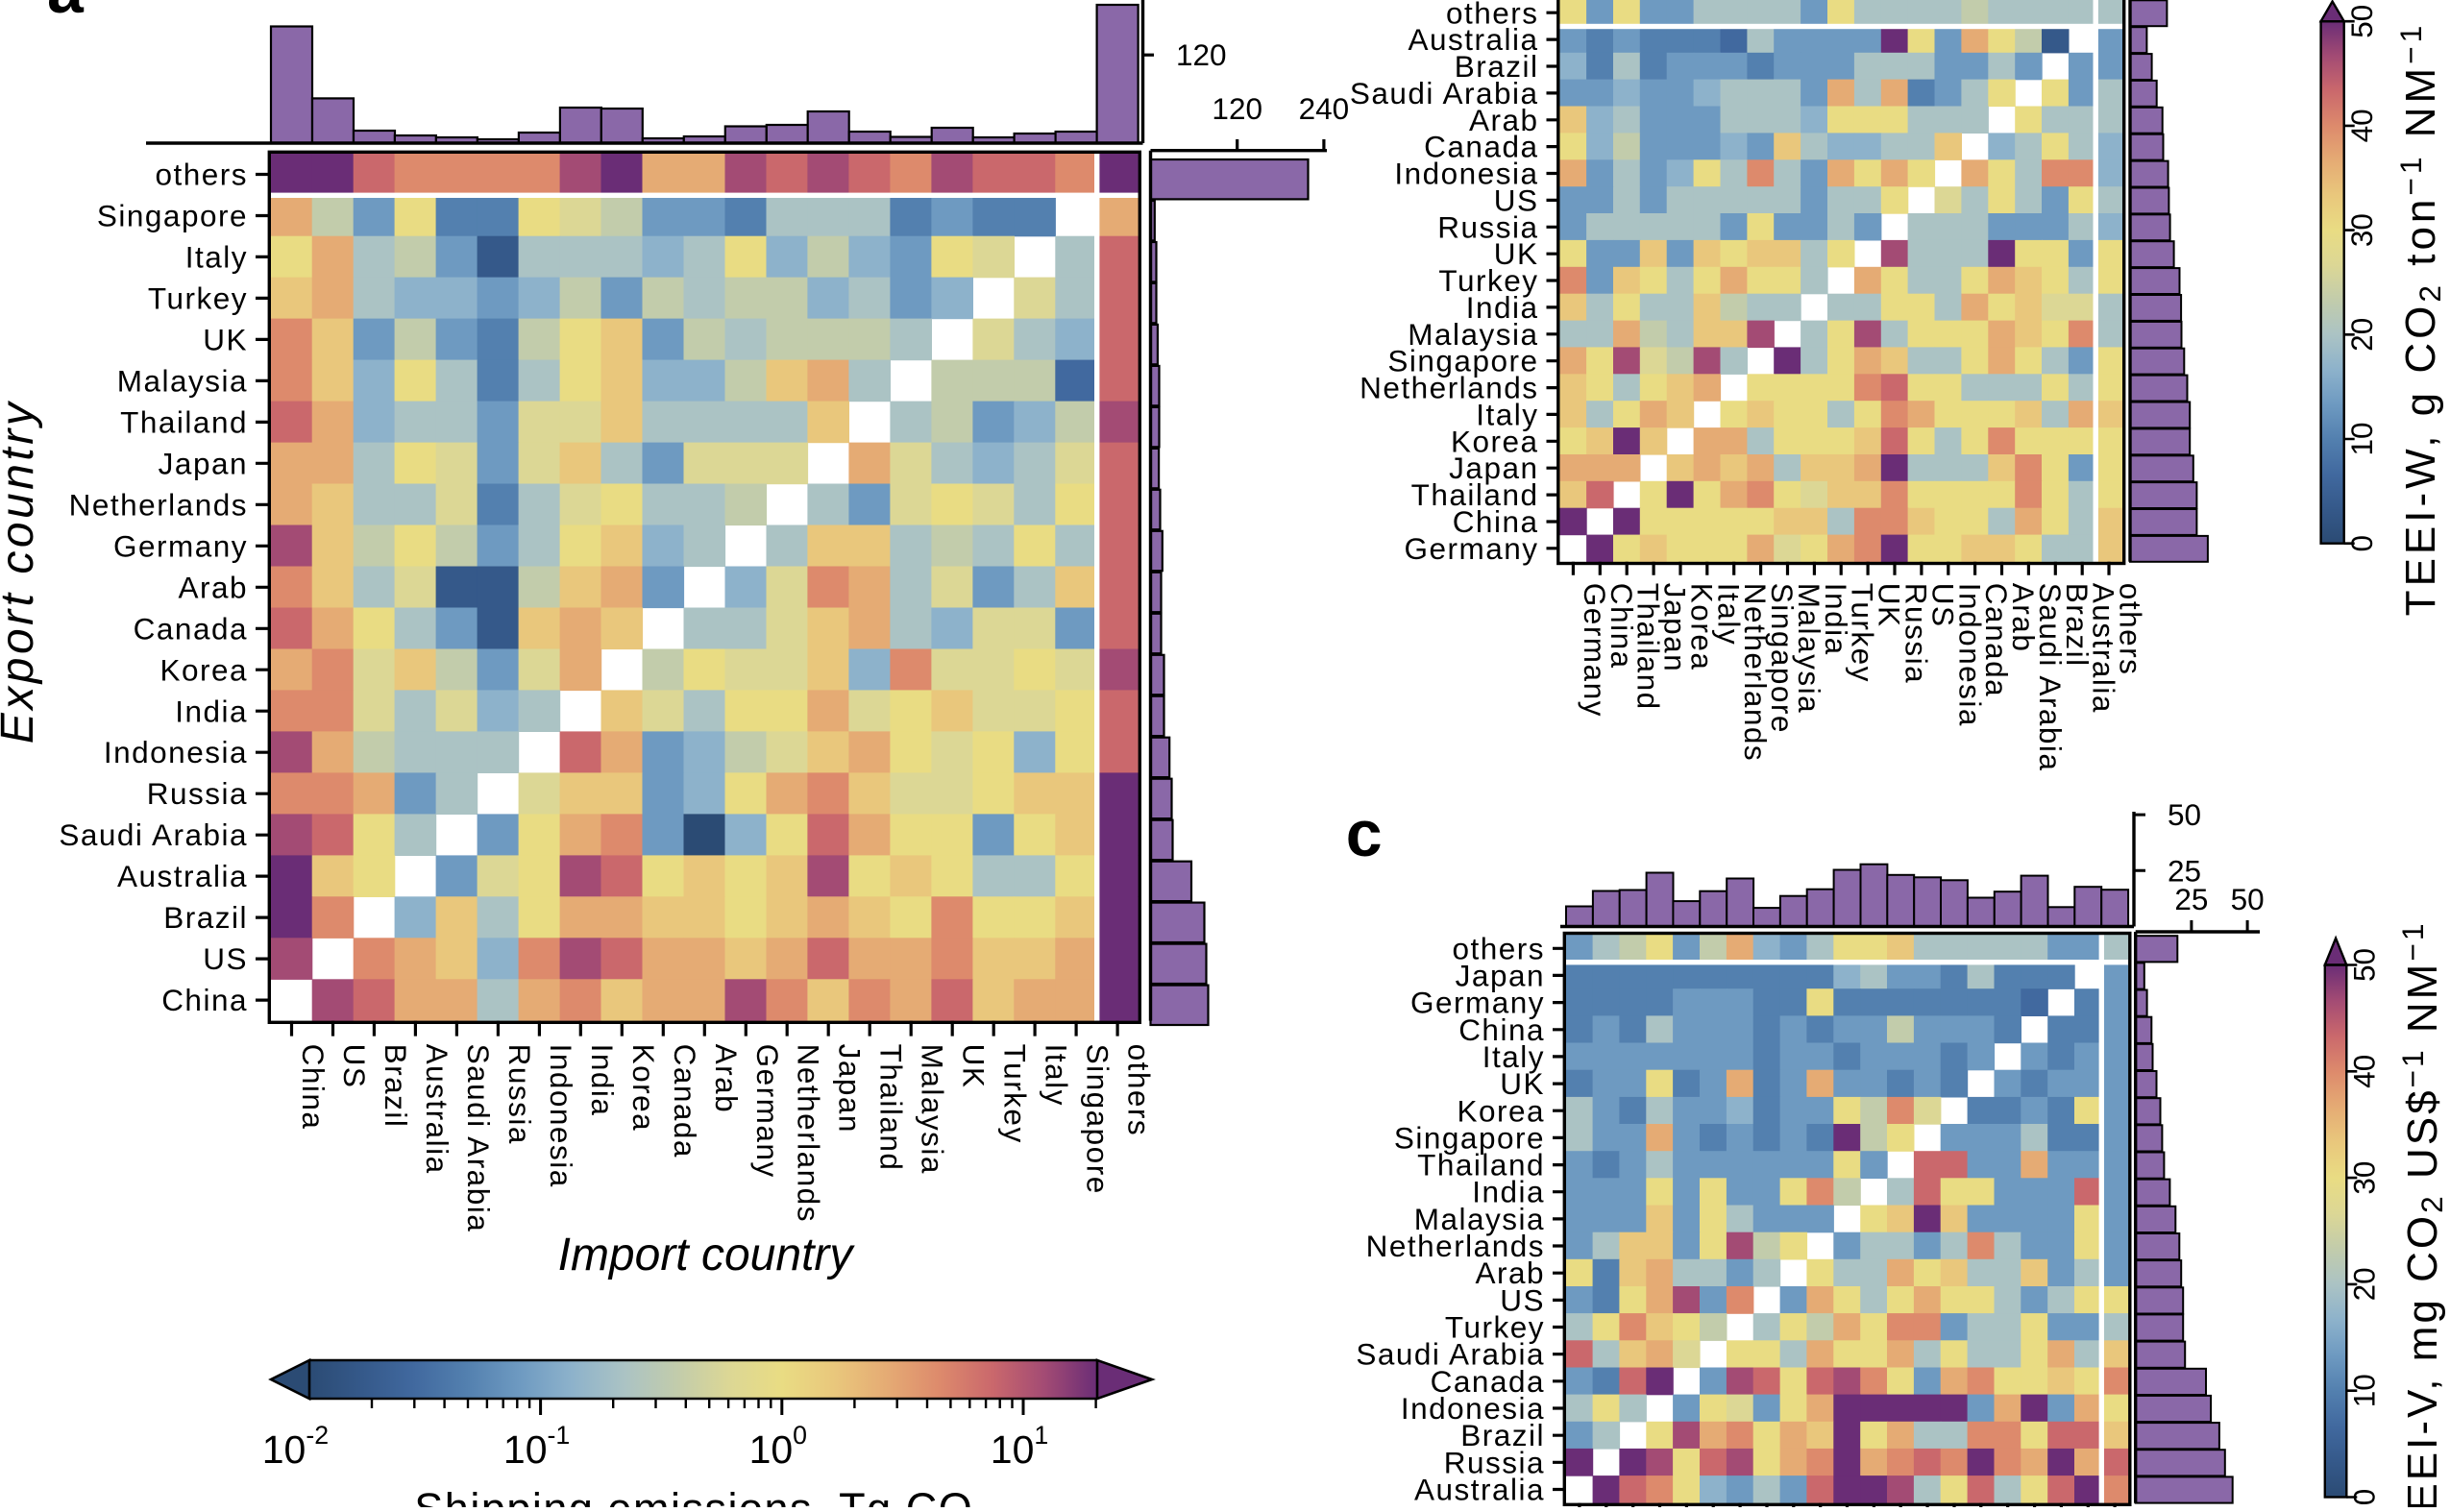 This screenshot has height=1512, width=2450. What do you see at coordinates (2422, 1214) in the screenshot?
I see `svg-text: TEEI-V, mg CO2 US$−1 NM−1` at bounding box center [2422, 1214].